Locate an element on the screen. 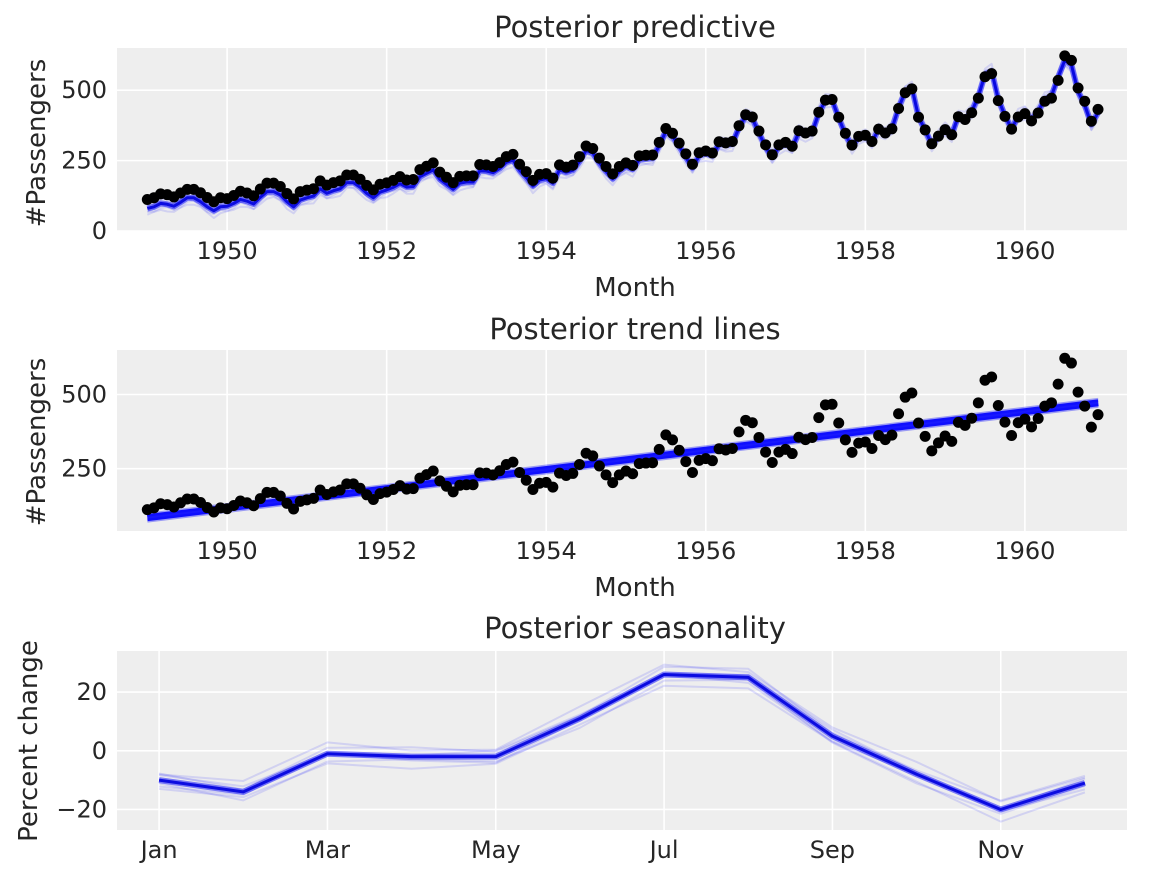  x-tick-label: 1958 is located at coordinates (865, 251).